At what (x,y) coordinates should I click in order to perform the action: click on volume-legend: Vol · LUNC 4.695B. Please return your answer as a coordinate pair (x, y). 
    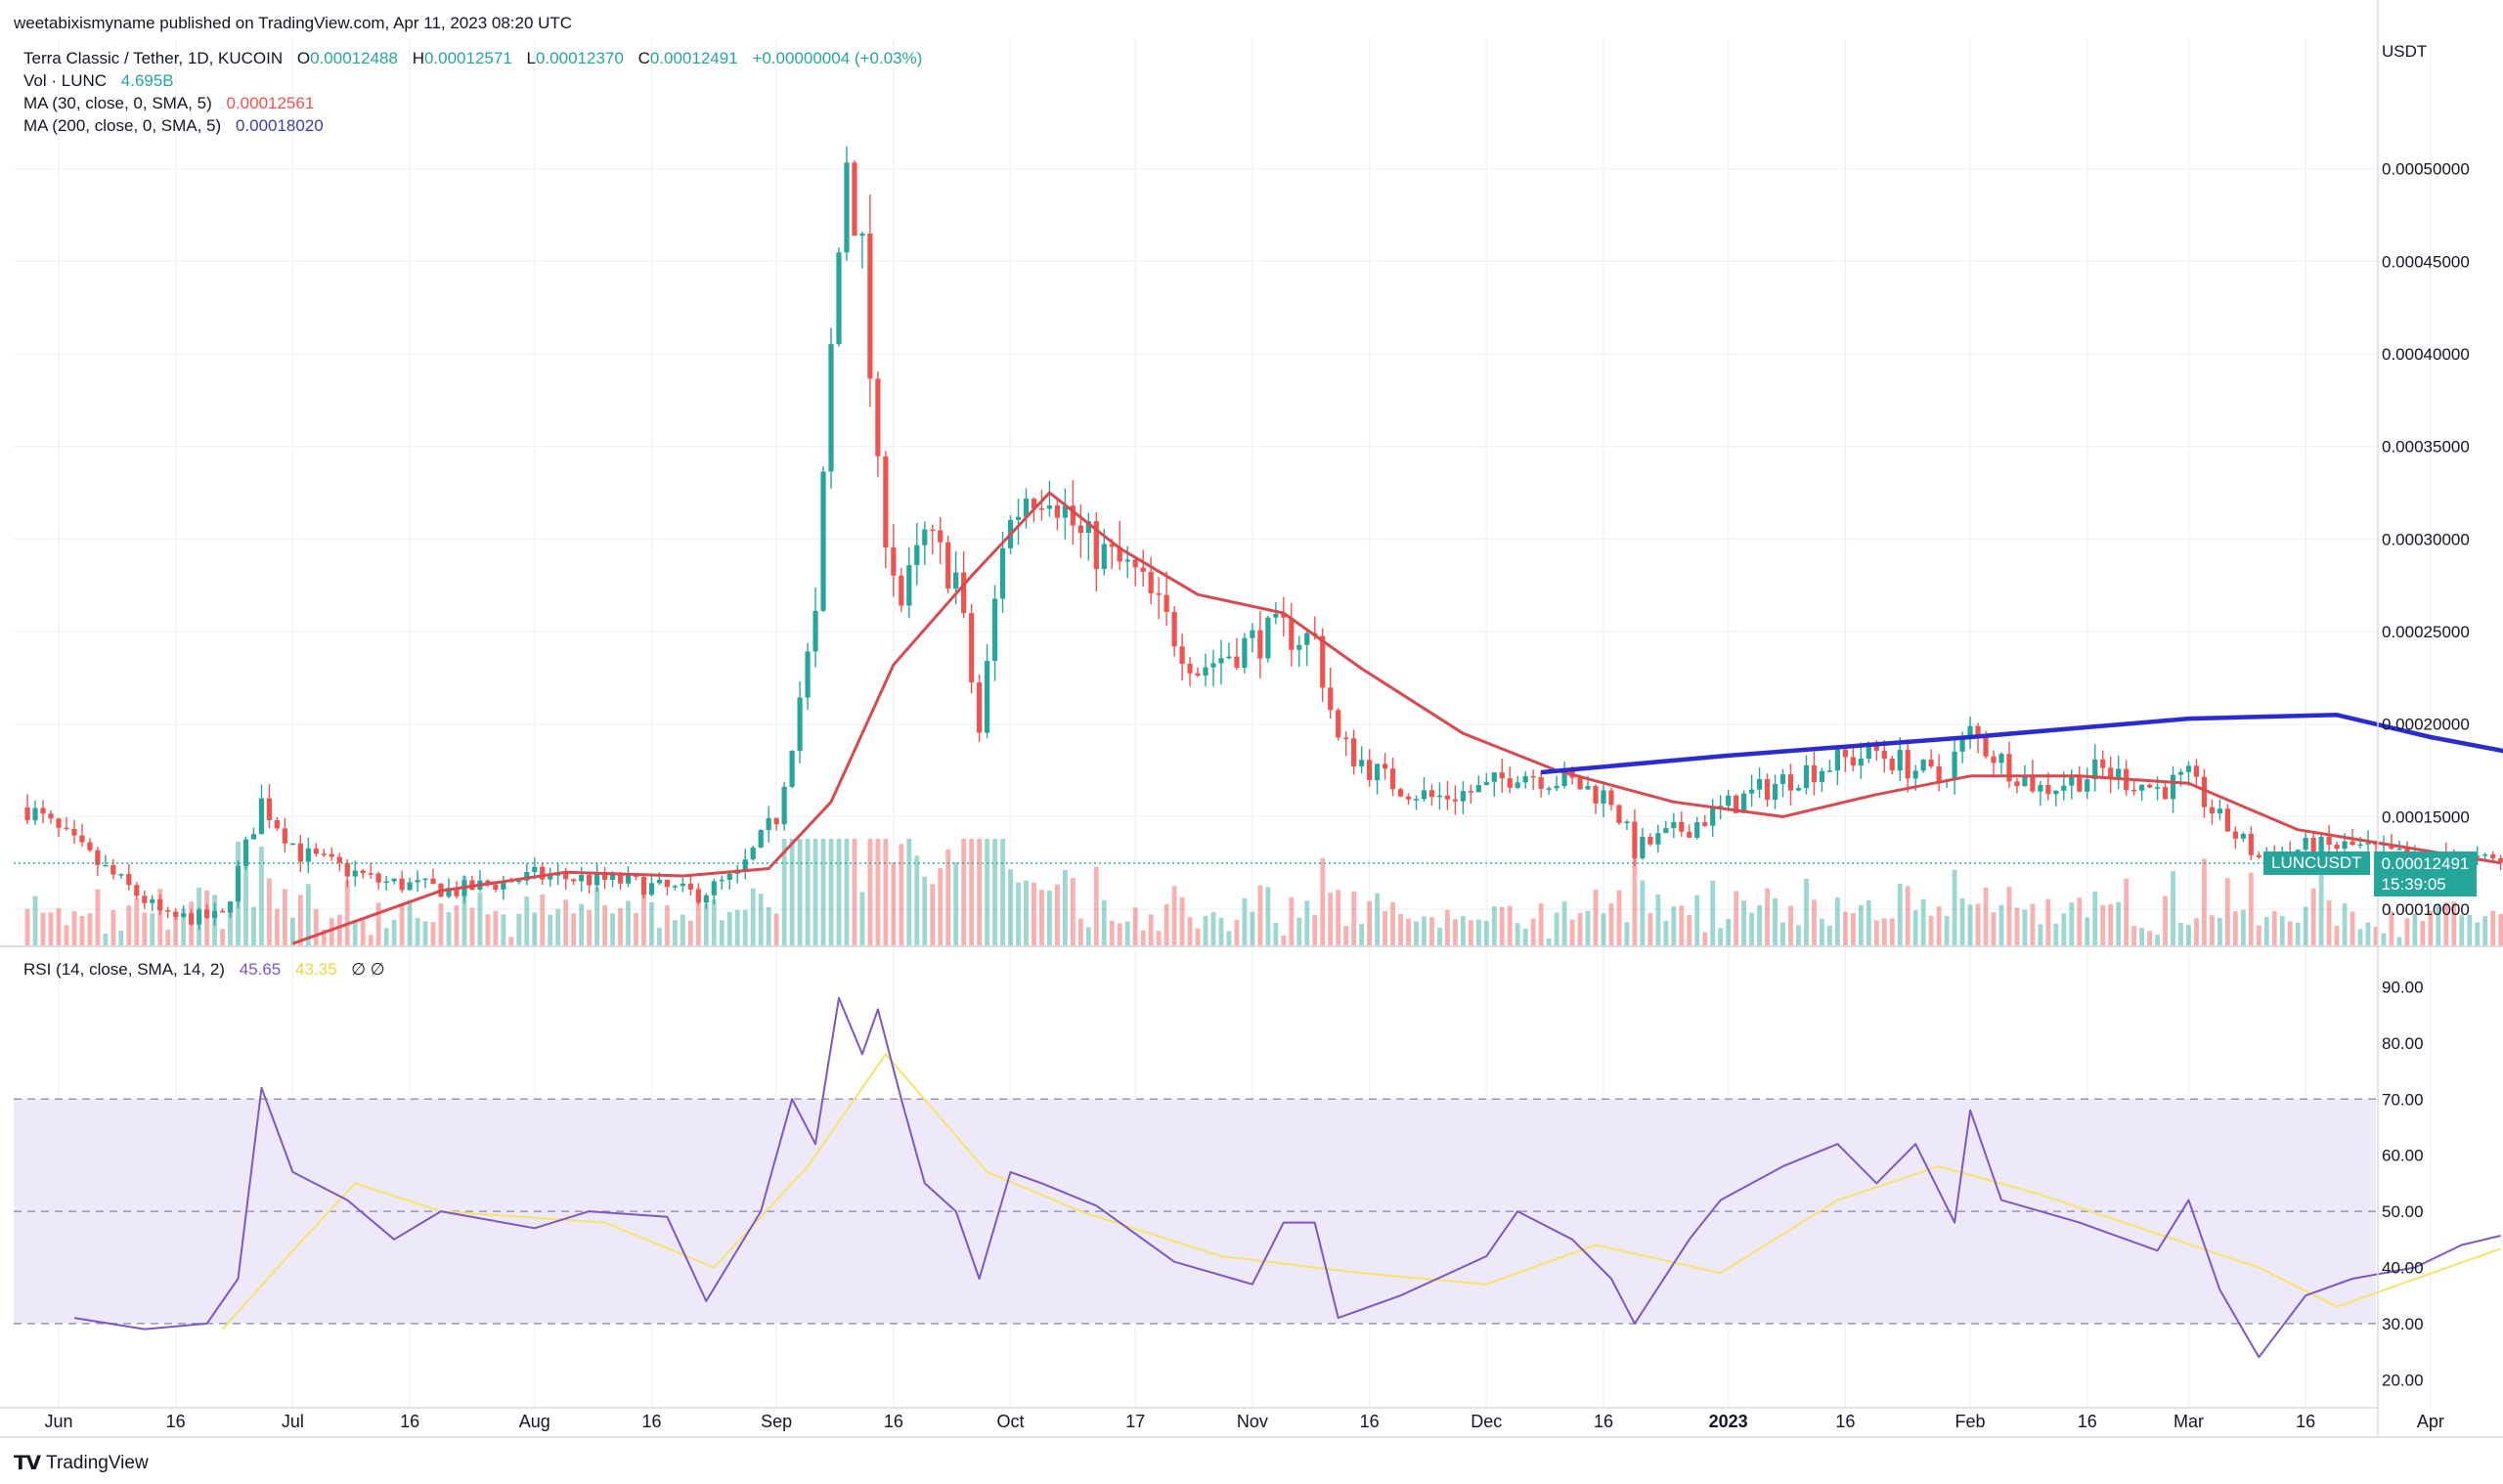
    Looking at the image, I should click on (98, 81).